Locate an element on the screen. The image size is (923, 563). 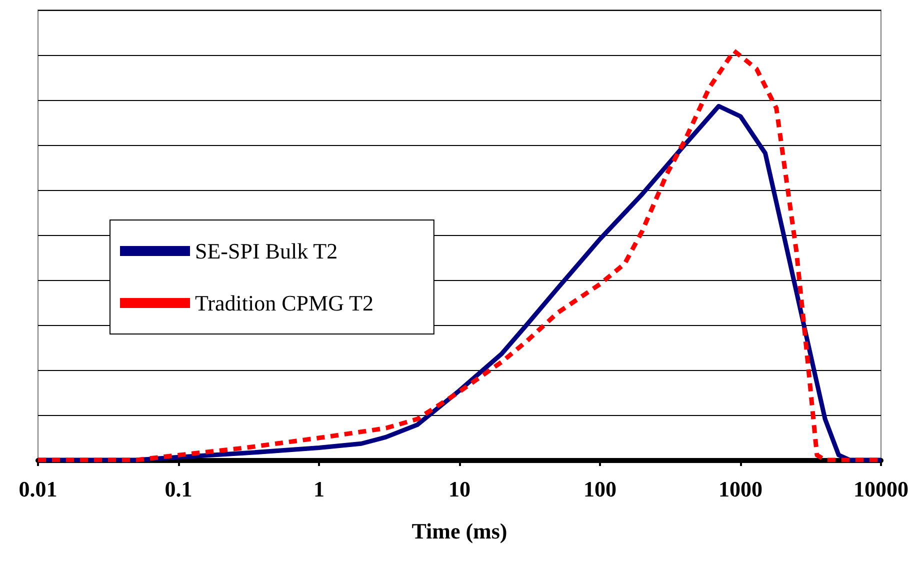
x-tick-label: 0.1 is located at coordinates (178, 489).